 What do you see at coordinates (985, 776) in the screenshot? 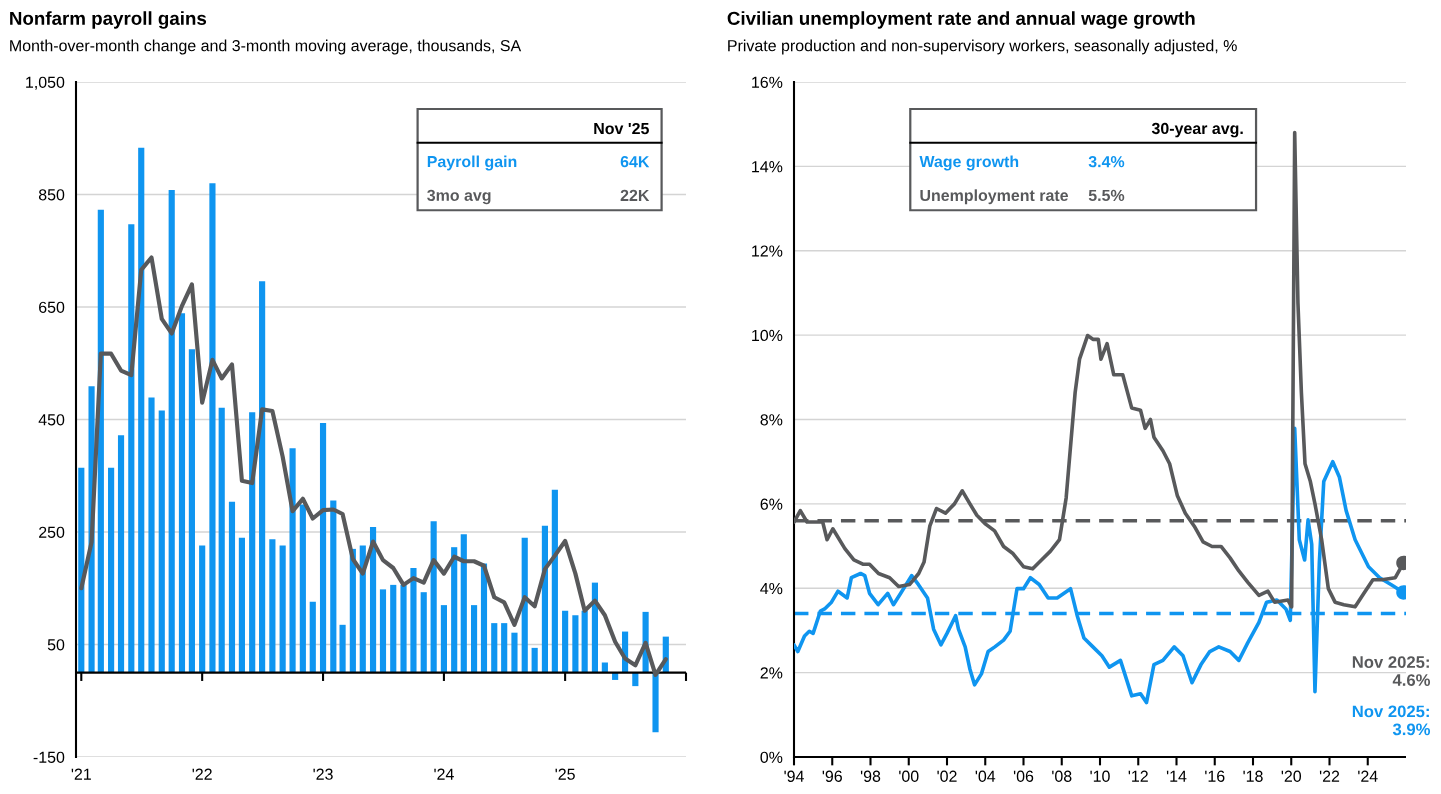
I see `x-tick-label: '04` at bounding box center [985, 776].